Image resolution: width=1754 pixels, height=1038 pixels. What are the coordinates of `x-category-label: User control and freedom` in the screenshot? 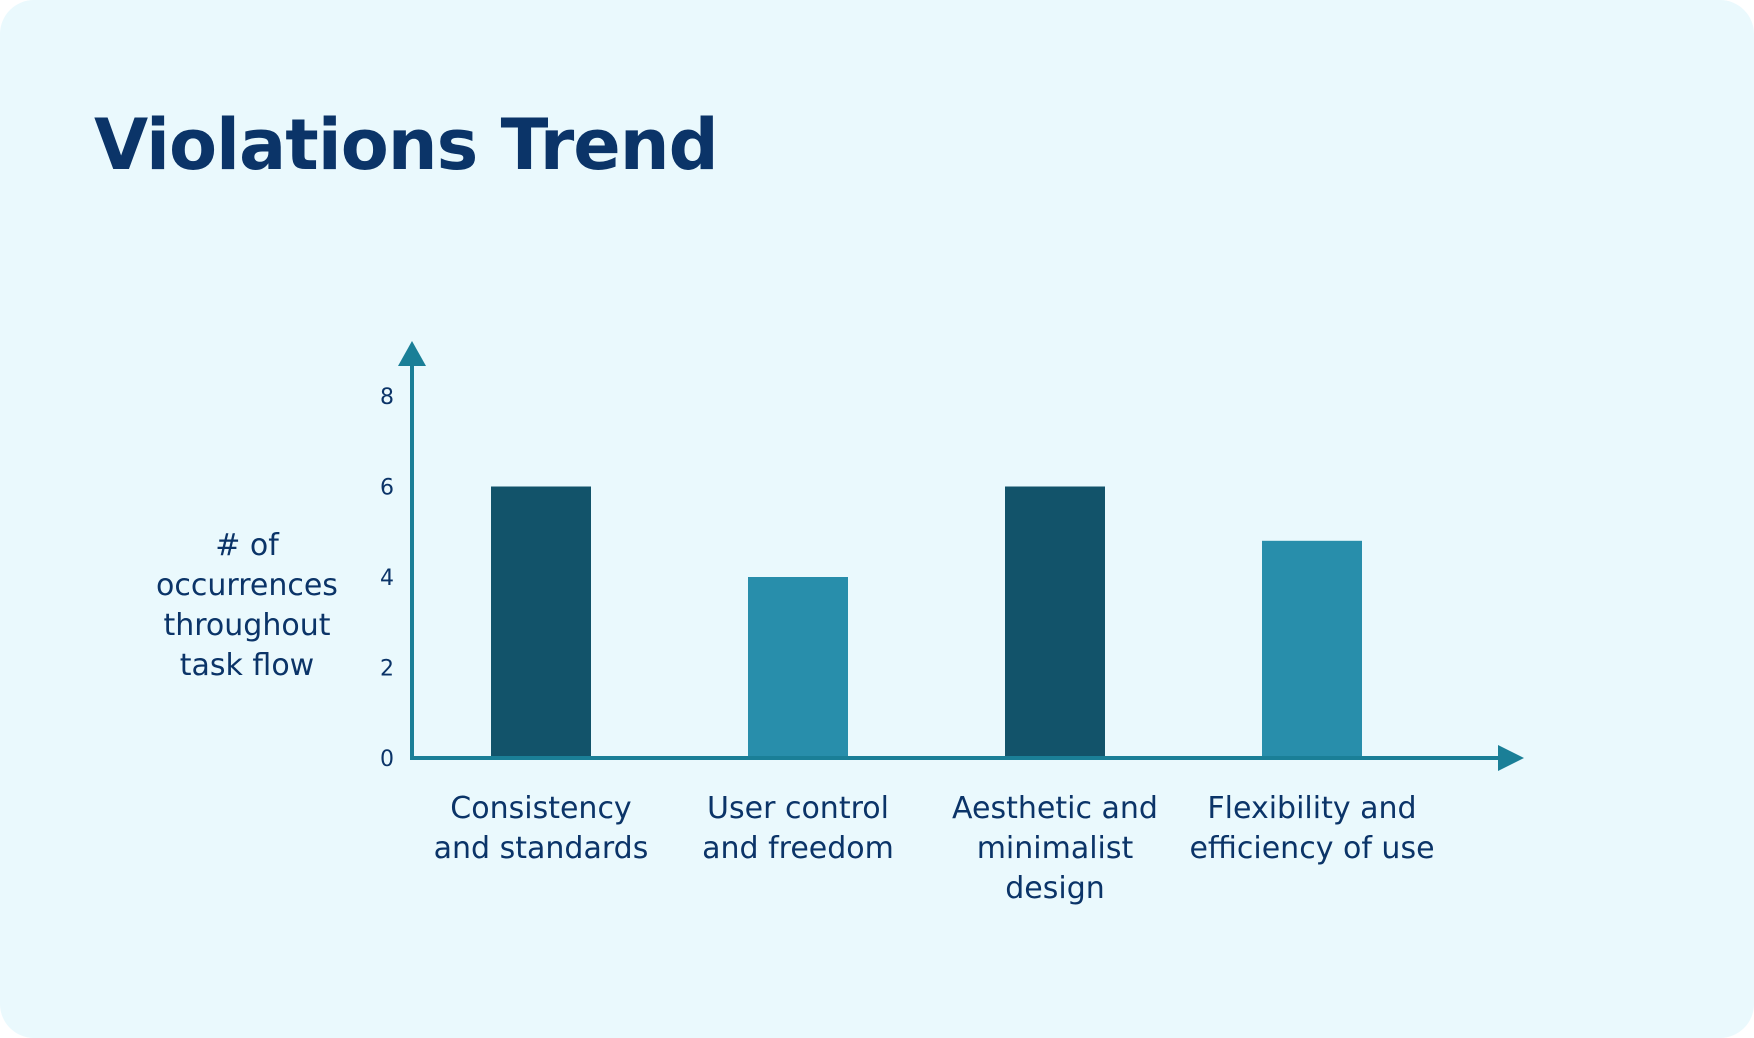 It's located at (798, 828).